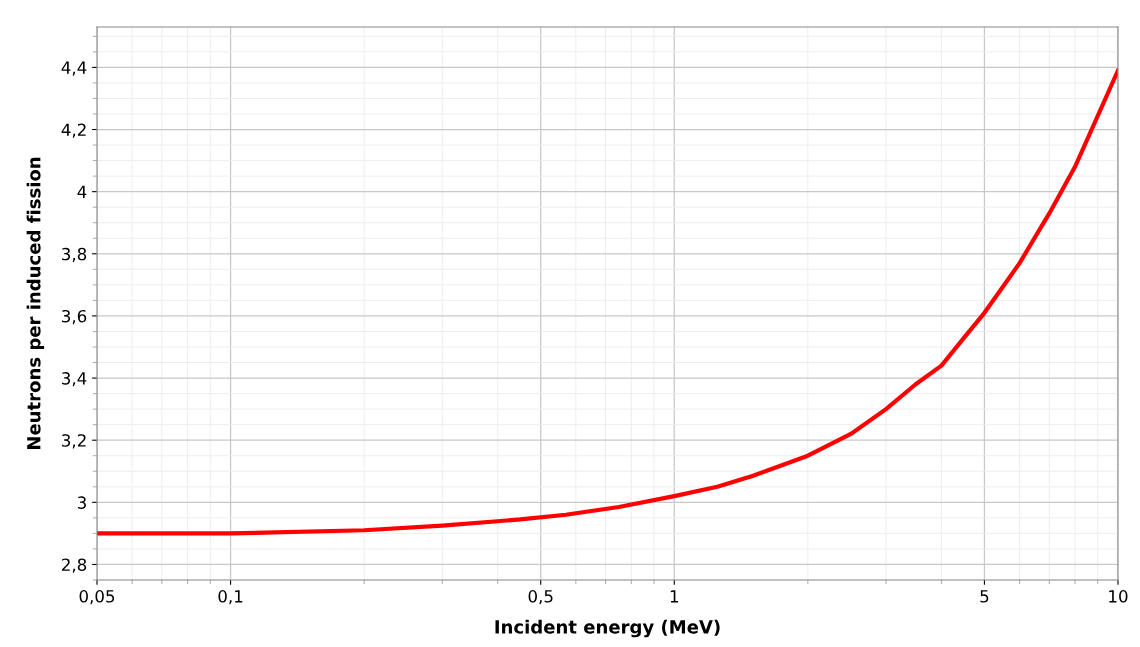 The image size is (1140, 647). Describe the element at coordinates (984, 596) in the screenshot. I see `x-tick-label: 5` at that location.